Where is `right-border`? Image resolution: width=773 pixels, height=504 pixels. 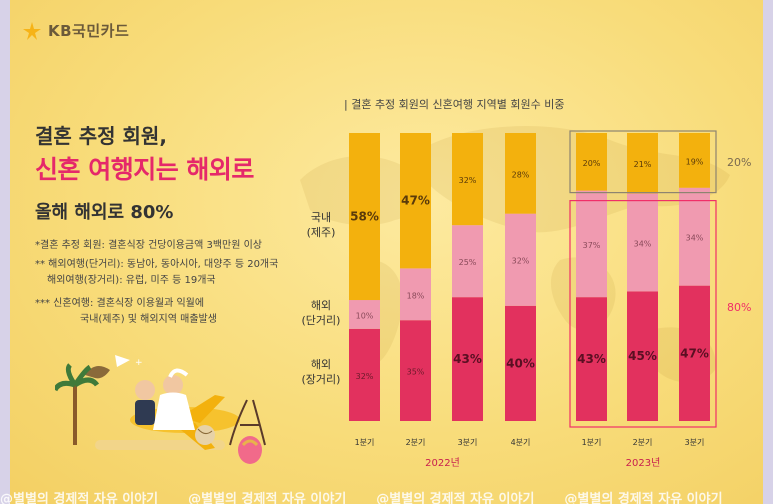
right-border is located at coordinates (768, 252).